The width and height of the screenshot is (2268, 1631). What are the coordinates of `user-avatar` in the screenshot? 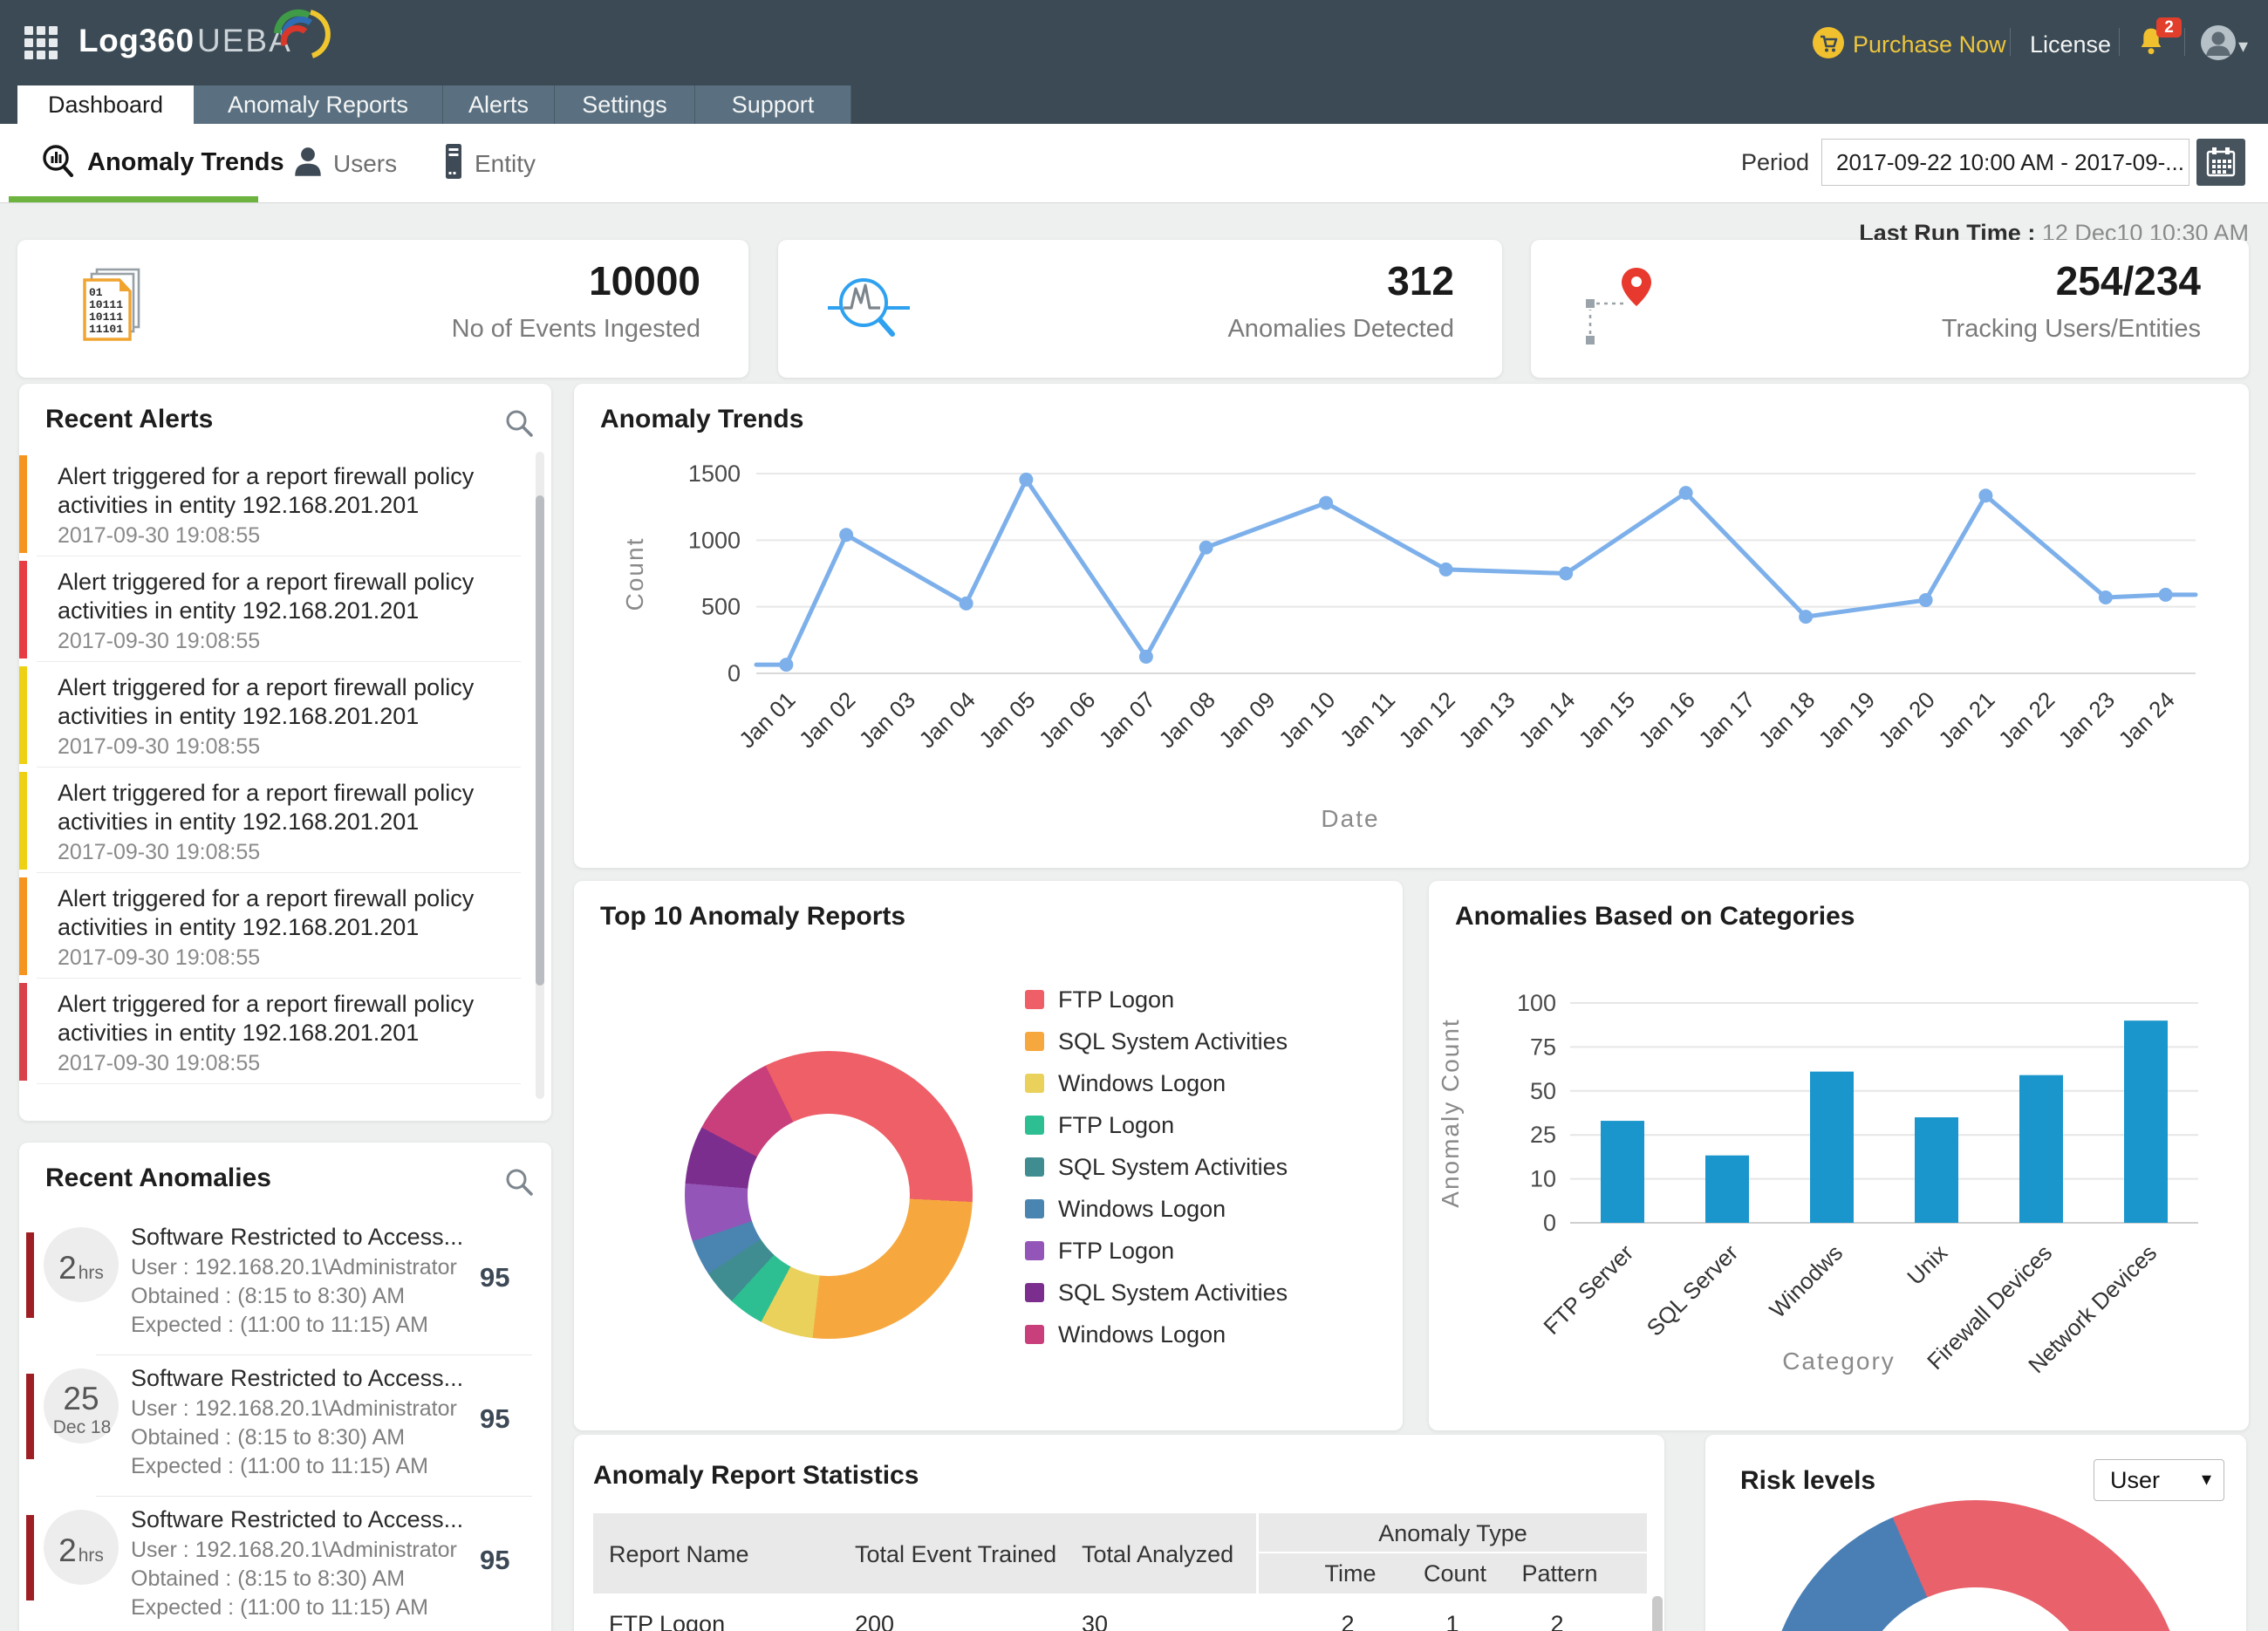 It's located at (2218, 42).